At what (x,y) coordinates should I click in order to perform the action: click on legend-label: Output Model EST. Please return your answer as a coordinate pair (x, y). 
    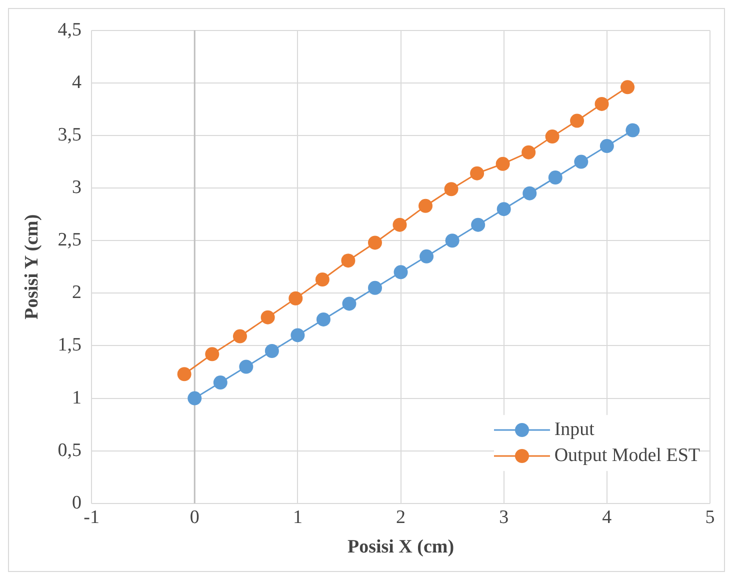
    Looking at the image, I should click on (627, 456).